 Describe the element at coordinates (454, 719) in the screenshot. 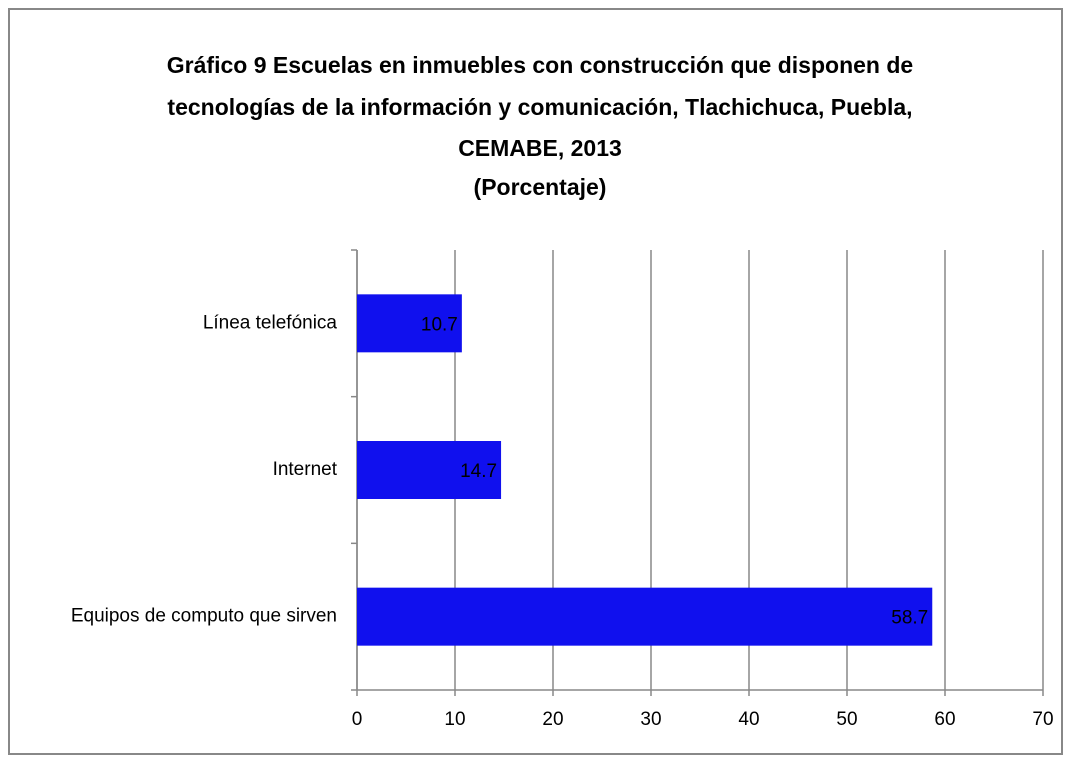

I see `x-tick-label: 10` at that location.